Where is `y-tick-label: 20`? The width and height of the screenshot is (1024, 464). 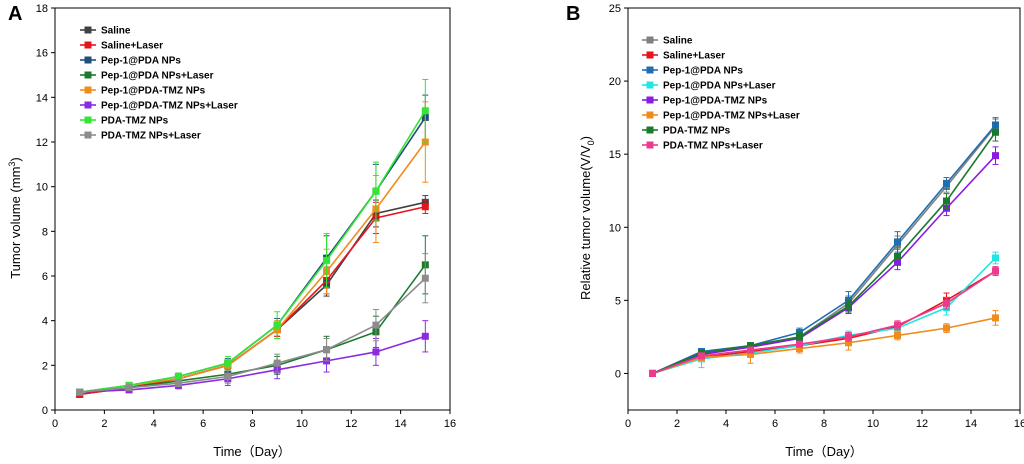
y-tick-label: 20 is located at coordinates (615, 82).